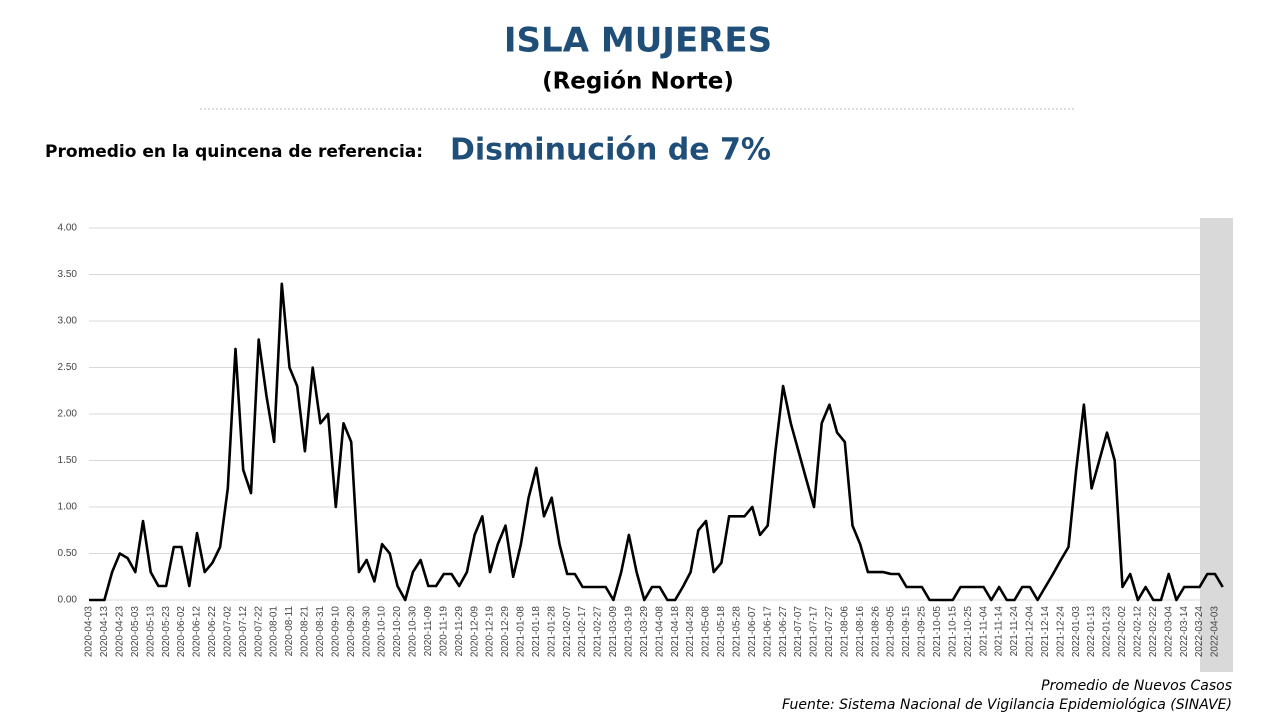  I want to click on x-tick-label: 2022-03-24, so click(1199, 632).